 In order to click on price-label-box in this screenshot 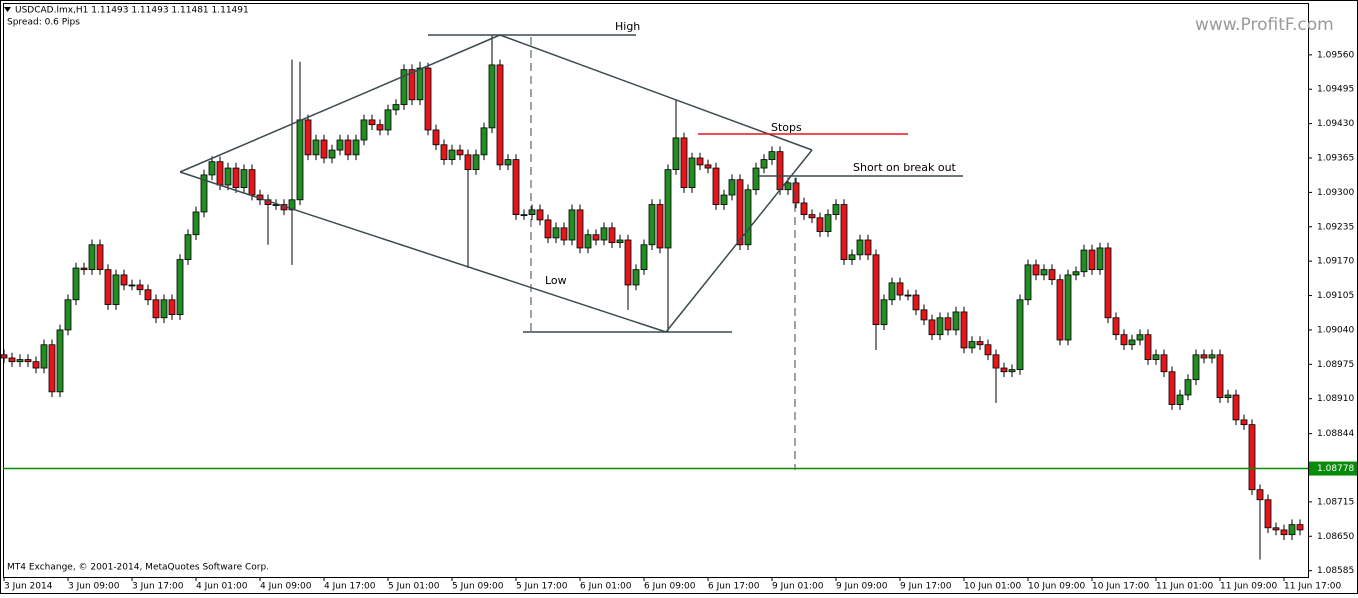, I will do `click(1333, 468)`.